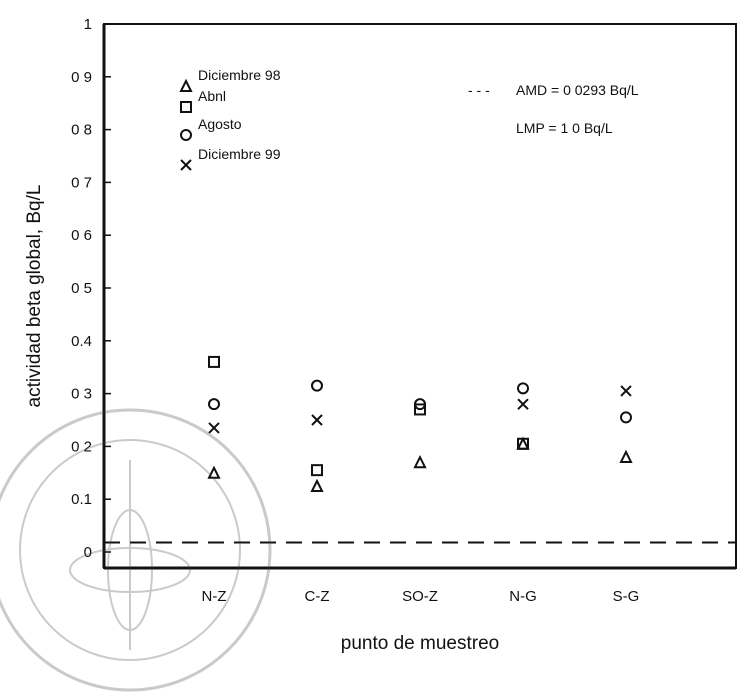 The height and width of the screenshot is (700, 745). Describe the element at coordinates (81, 182) in the screenshot. I see `y-tick-label: 0 7` at that location.